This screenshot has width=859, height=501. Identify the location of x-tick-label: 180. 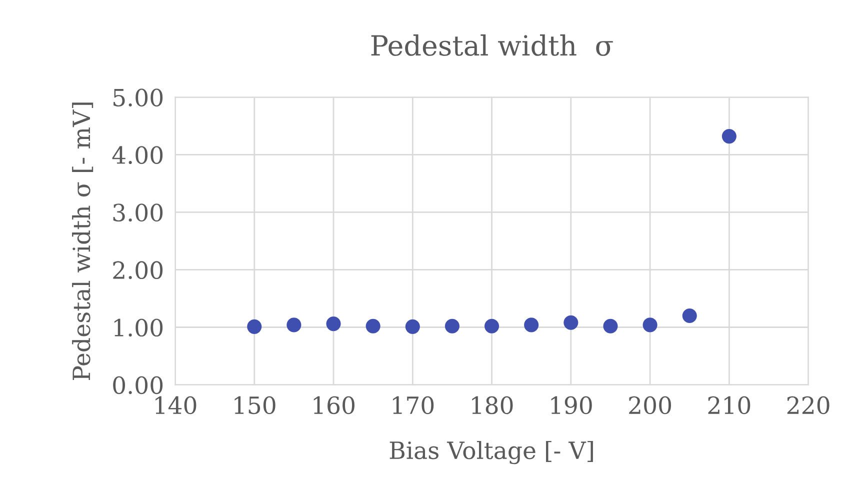
(492, 405).